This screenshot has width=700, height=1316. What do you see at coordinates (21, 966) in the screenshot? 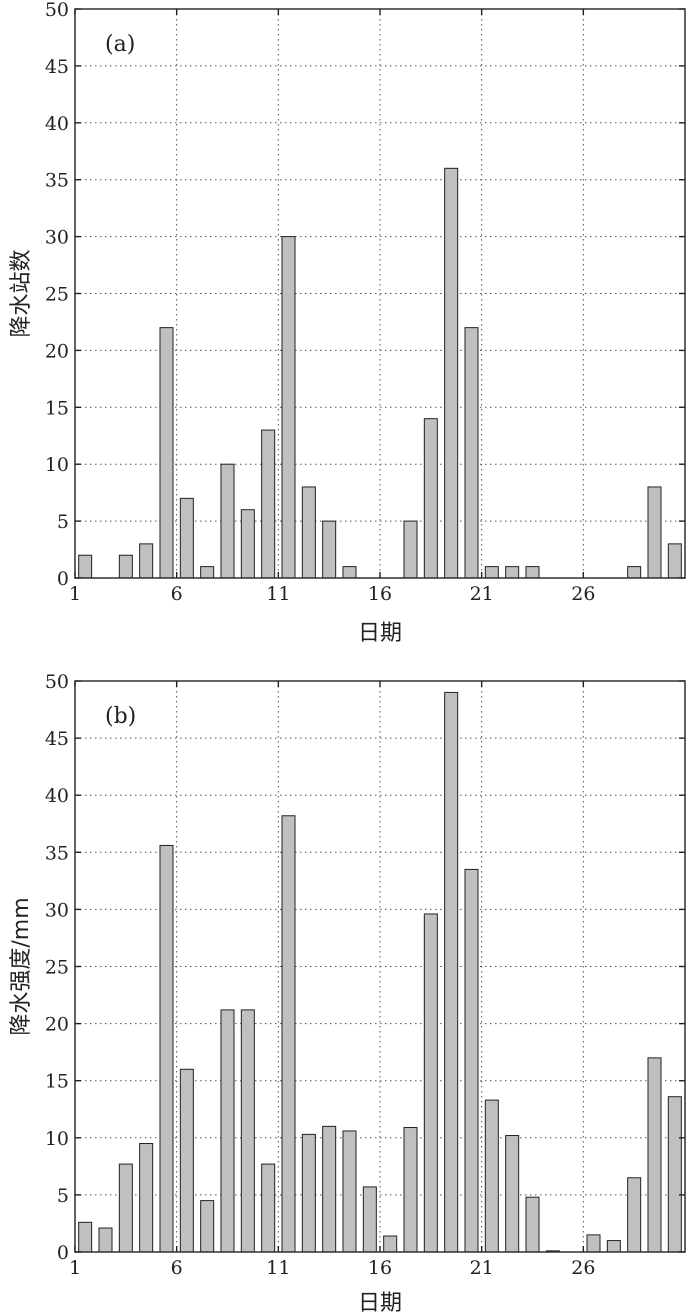
I see `y-axis-label: 降水强度/mm` at bounding box center [21, 966].